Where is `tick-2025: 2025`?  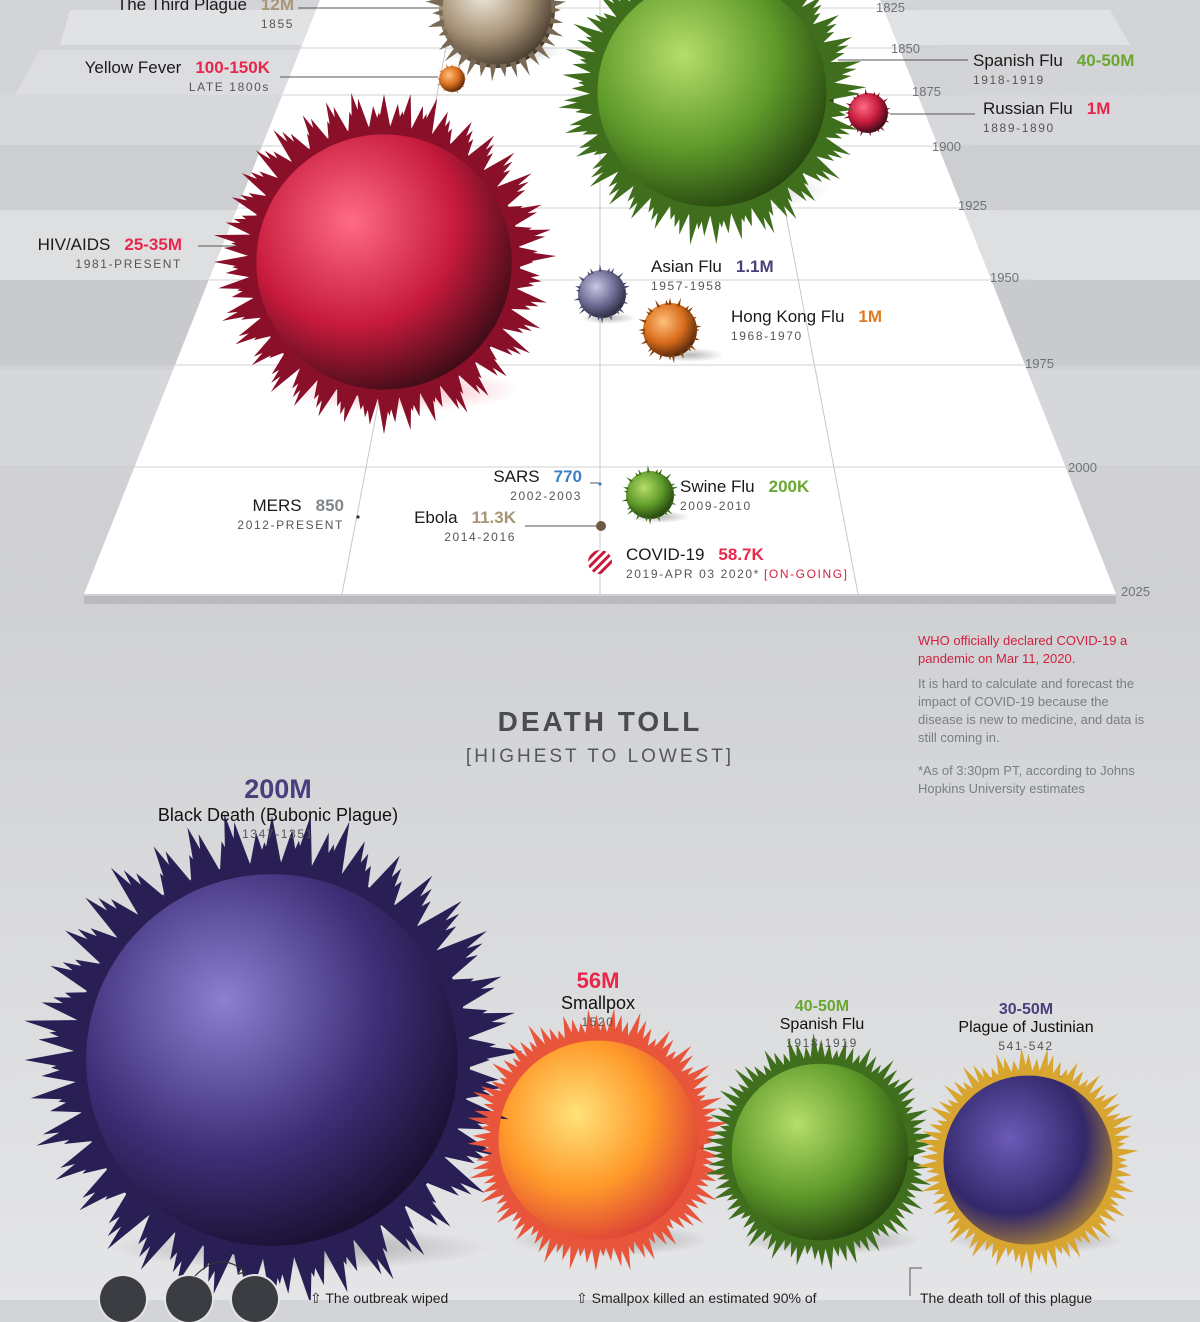 tick-2025: 2025 is located at coordinates (1135, 591).